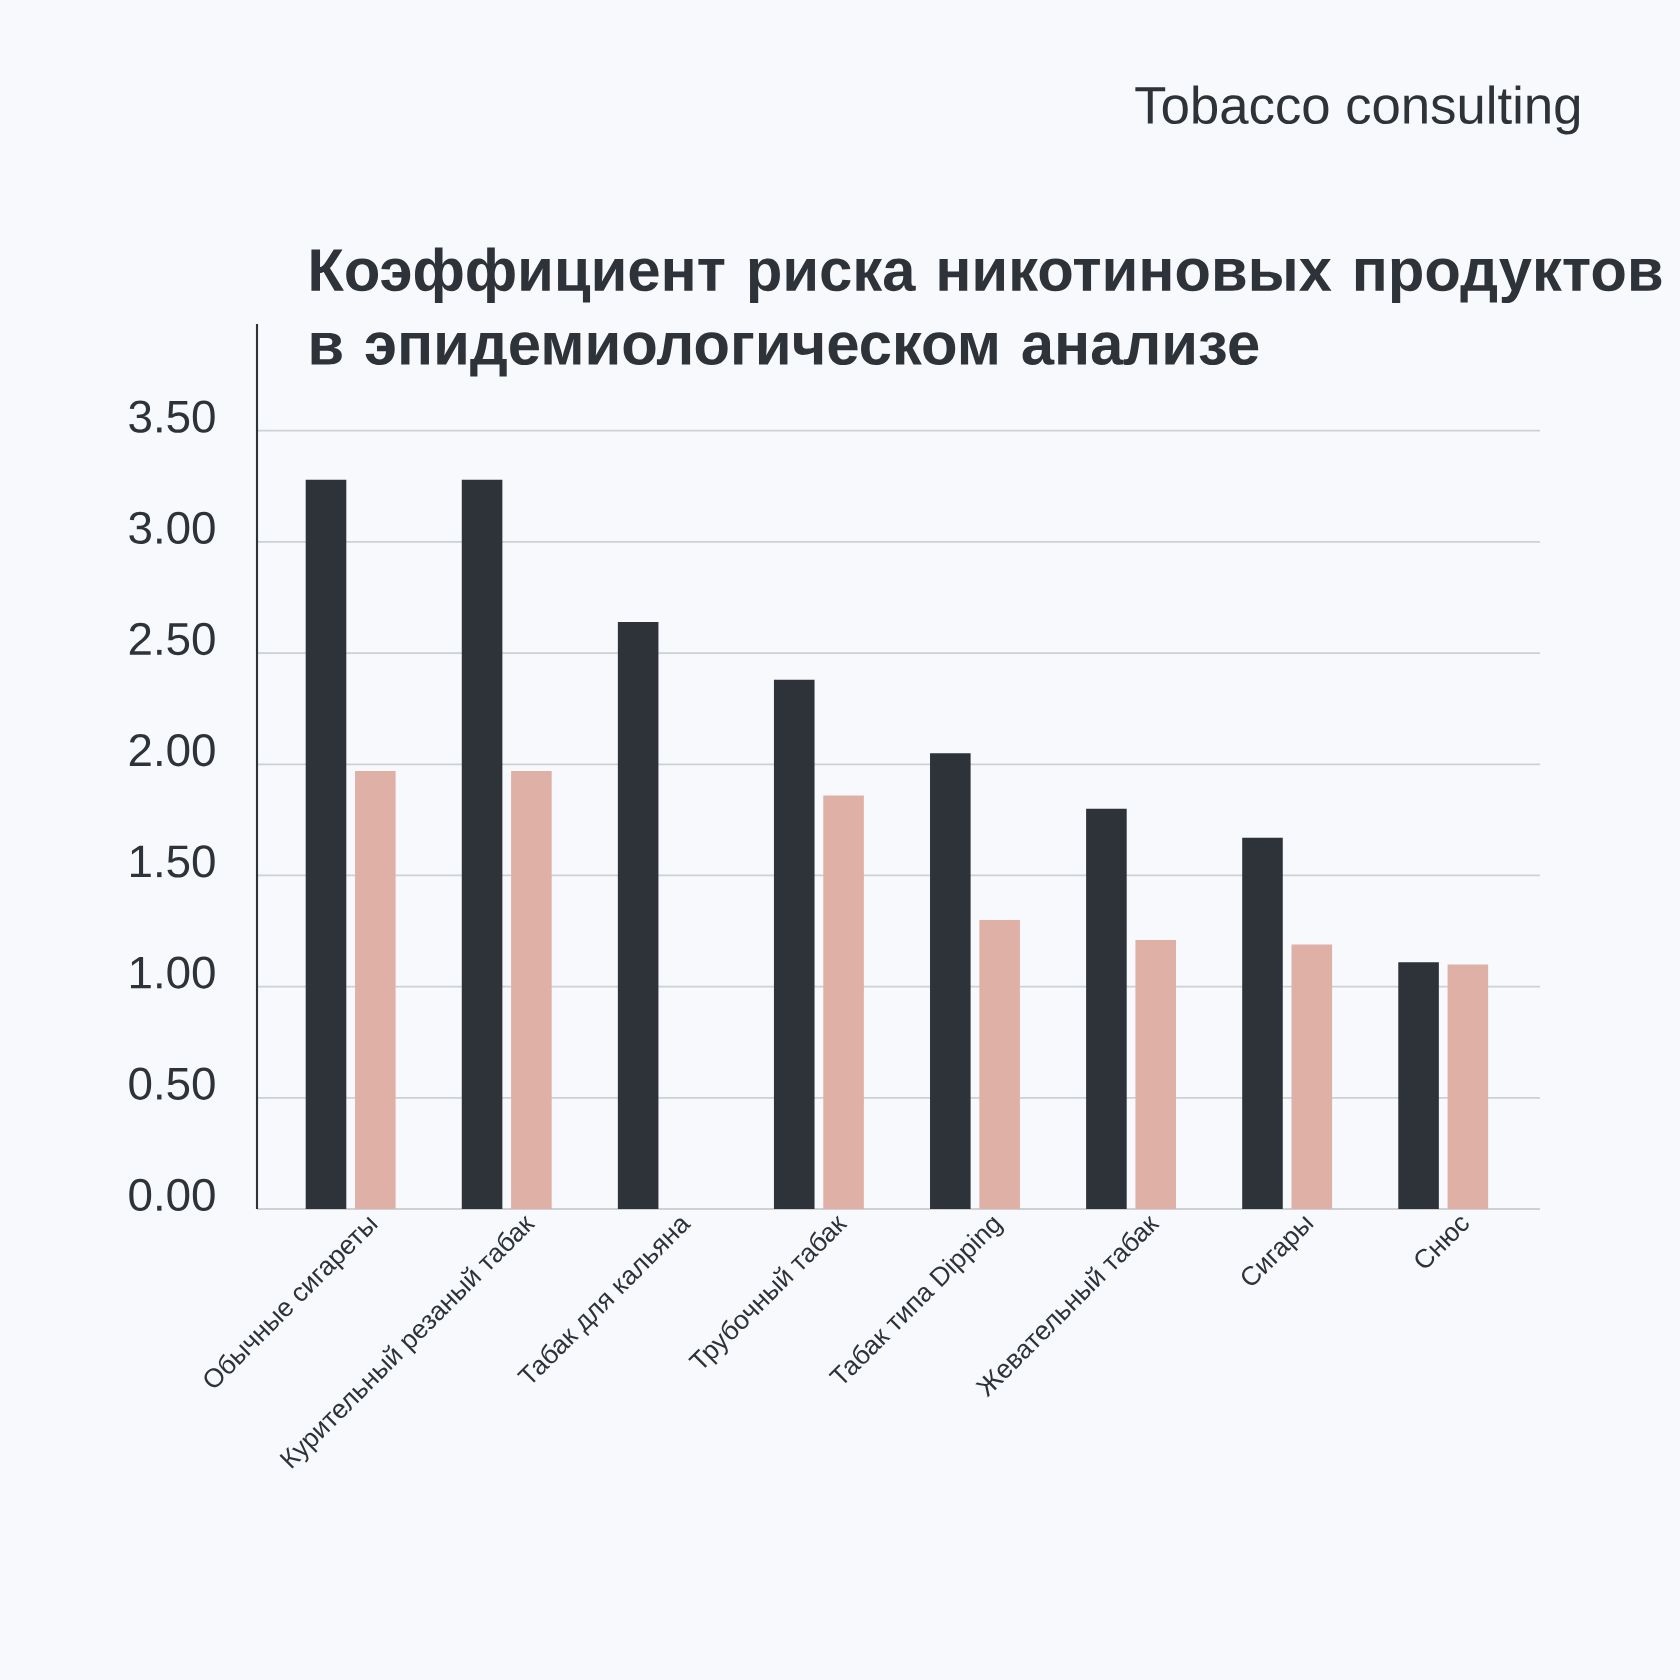  What do you see at coordinates (172, 1195) in the screenshot?
I see `y-tick-label: 0.00` at bounding box center [172, 1195].